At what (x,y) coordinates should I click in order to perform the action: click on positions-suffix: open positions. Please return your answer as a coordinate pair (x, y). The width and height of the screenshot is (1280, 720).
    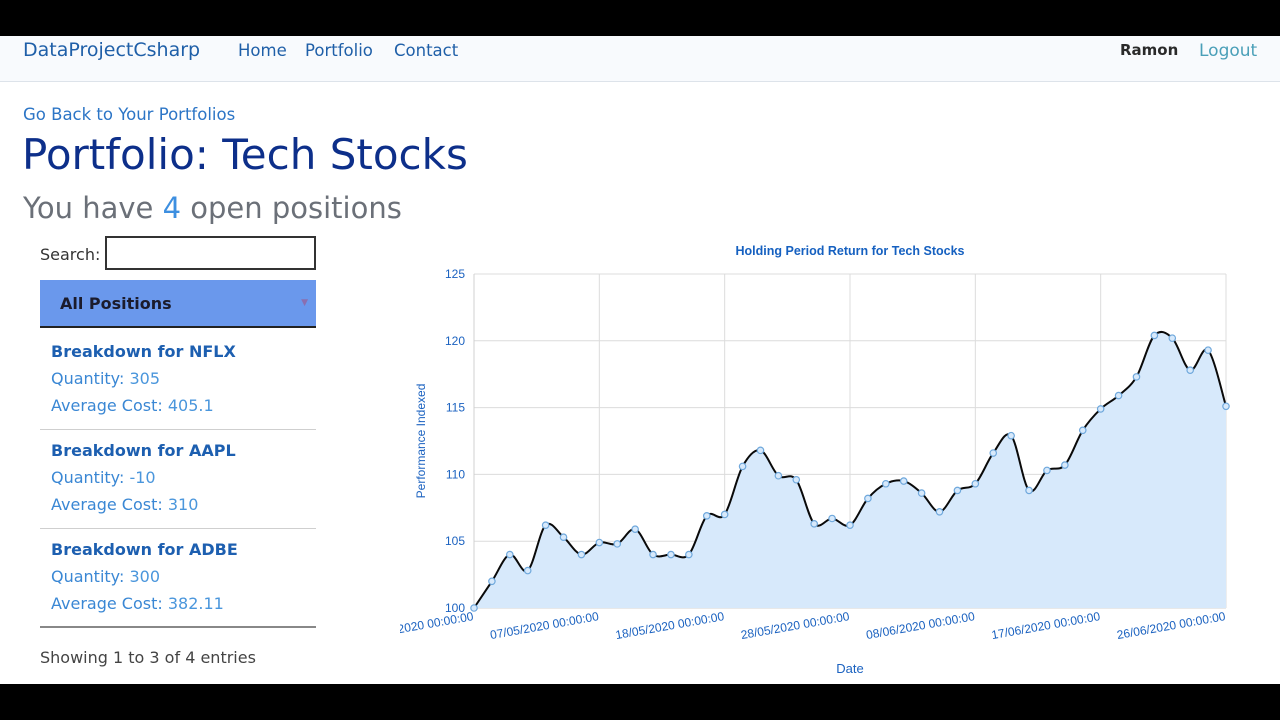
    Looking at the image, I should click on (296, 208).